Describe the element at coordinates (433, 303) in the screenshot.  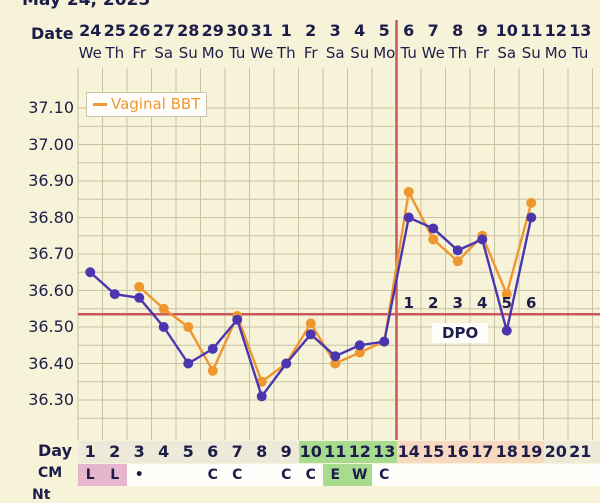
I see `dpo-number: 2` at that location.